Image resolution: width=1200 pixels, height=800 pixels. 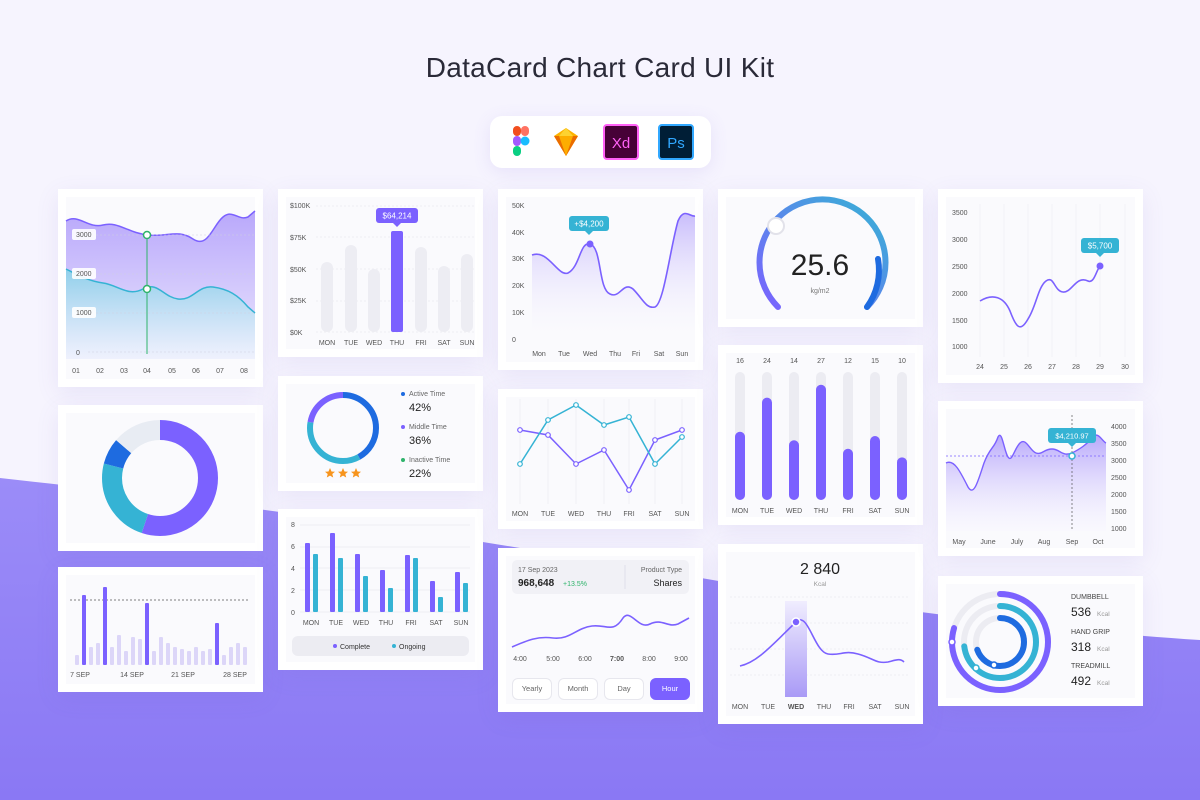 What do you see at coordinates (824, 707) in the screenshot?
I see `x-tick: THU` at bounding box center [824, 707].